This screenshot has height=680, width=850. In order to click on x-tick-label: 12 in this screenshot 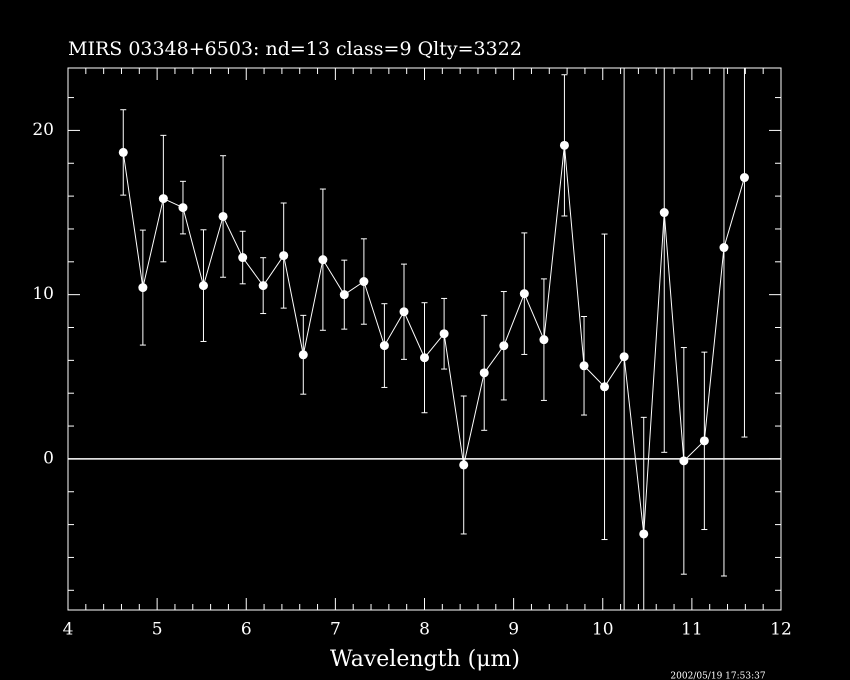, I will do `click(781, 630)`.